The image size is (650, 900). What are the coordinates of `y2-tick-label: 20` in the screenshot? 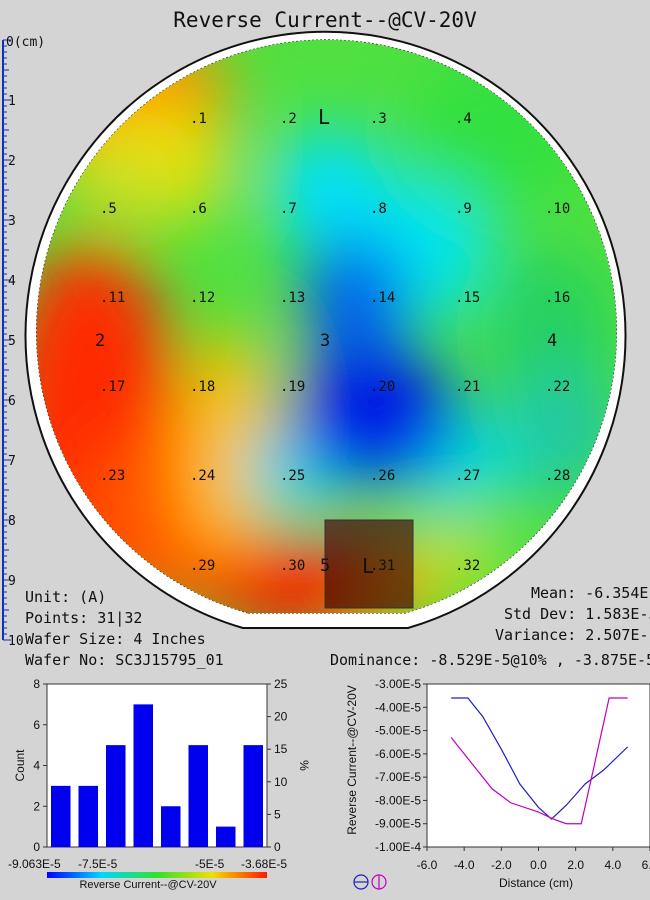 It's located at (281, 717).